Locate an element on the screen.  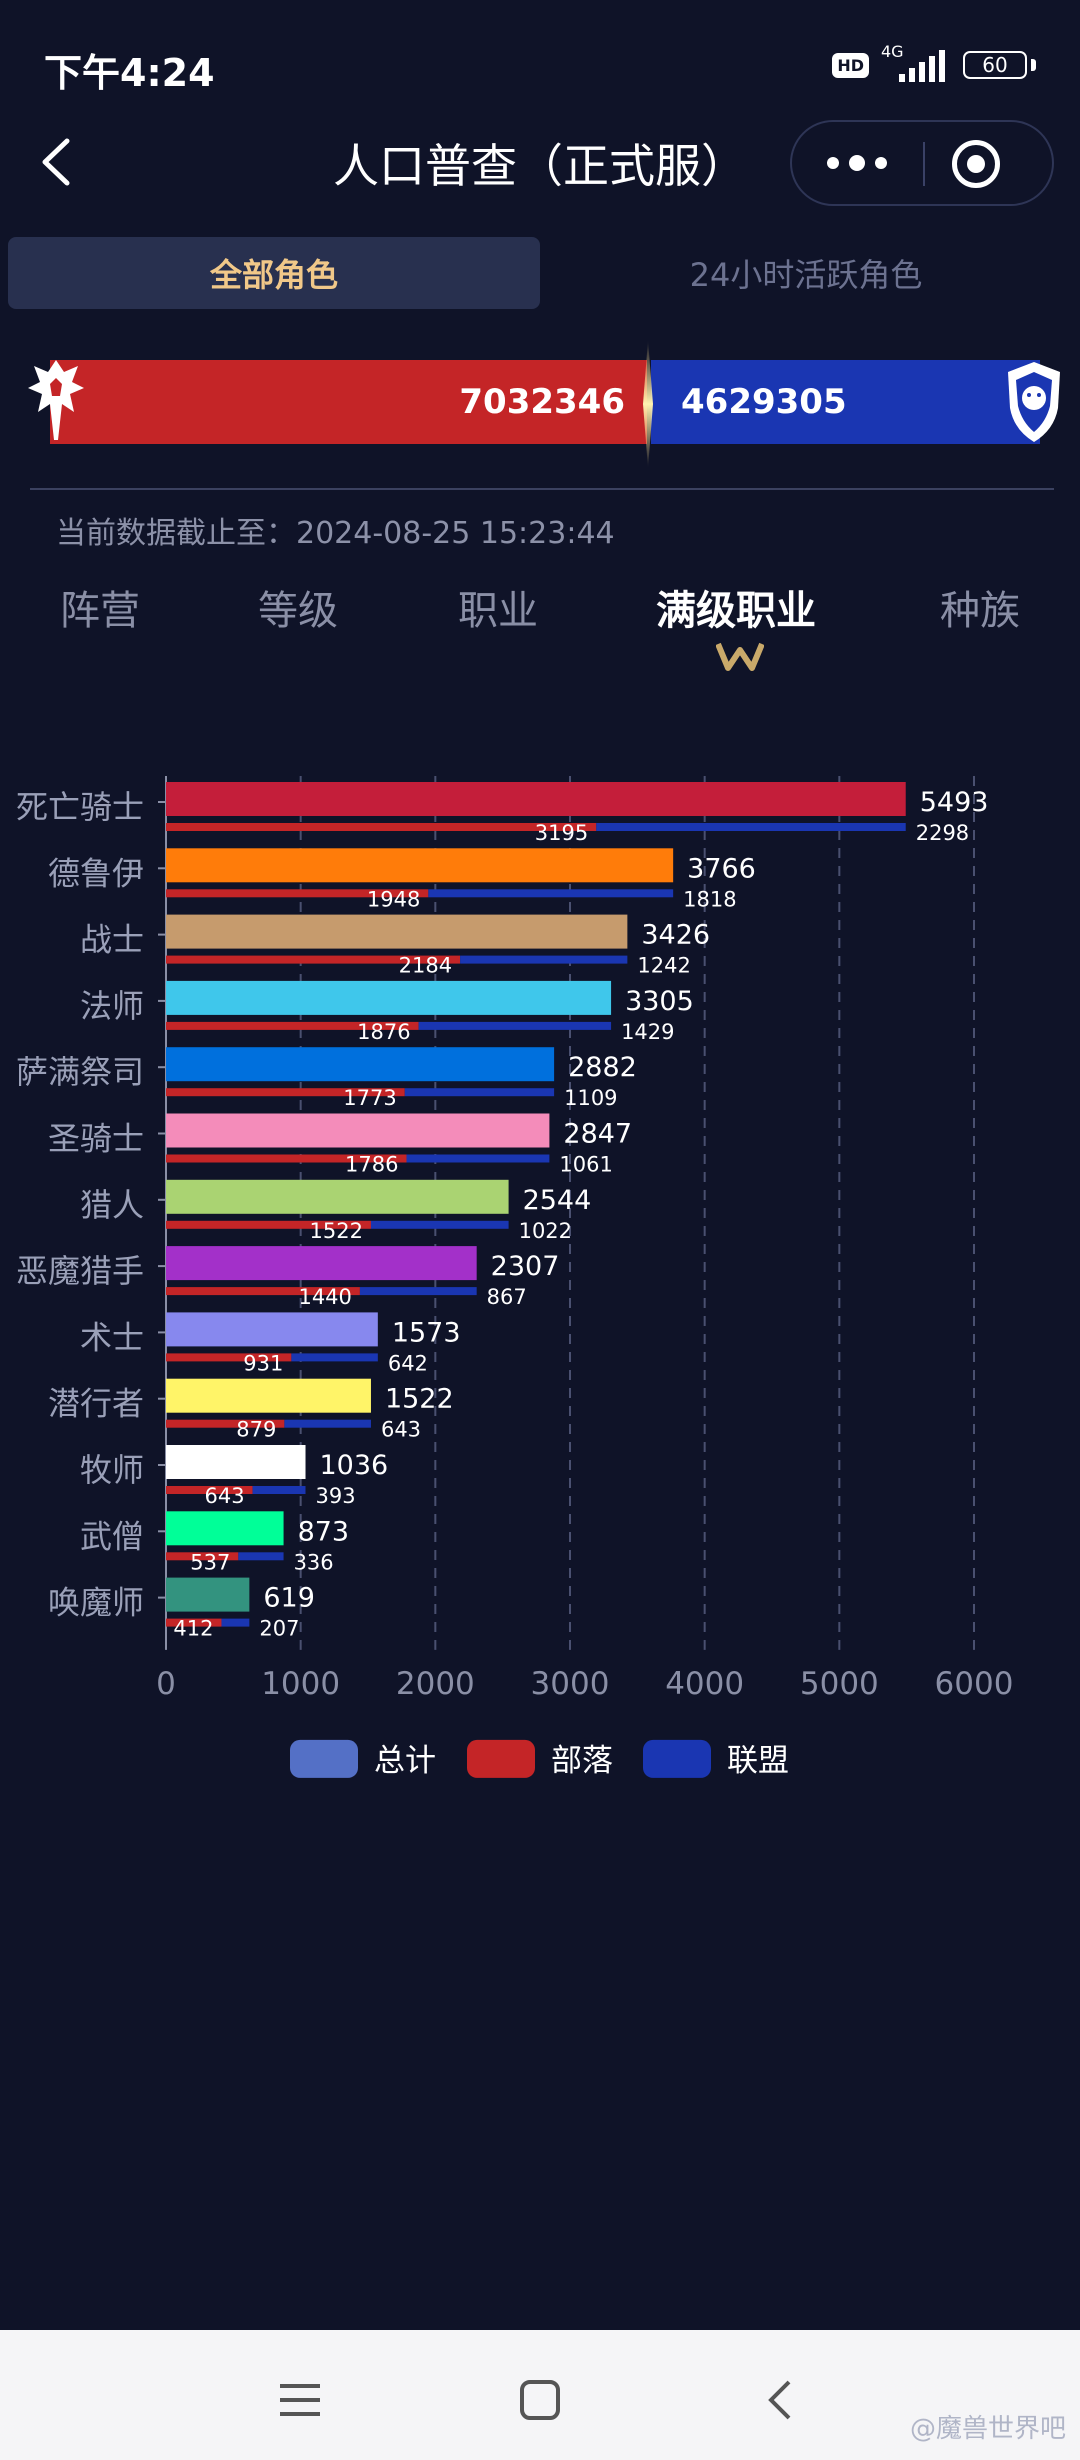
y-tick-label: 武僧 is located at coordinates (112, 1536).